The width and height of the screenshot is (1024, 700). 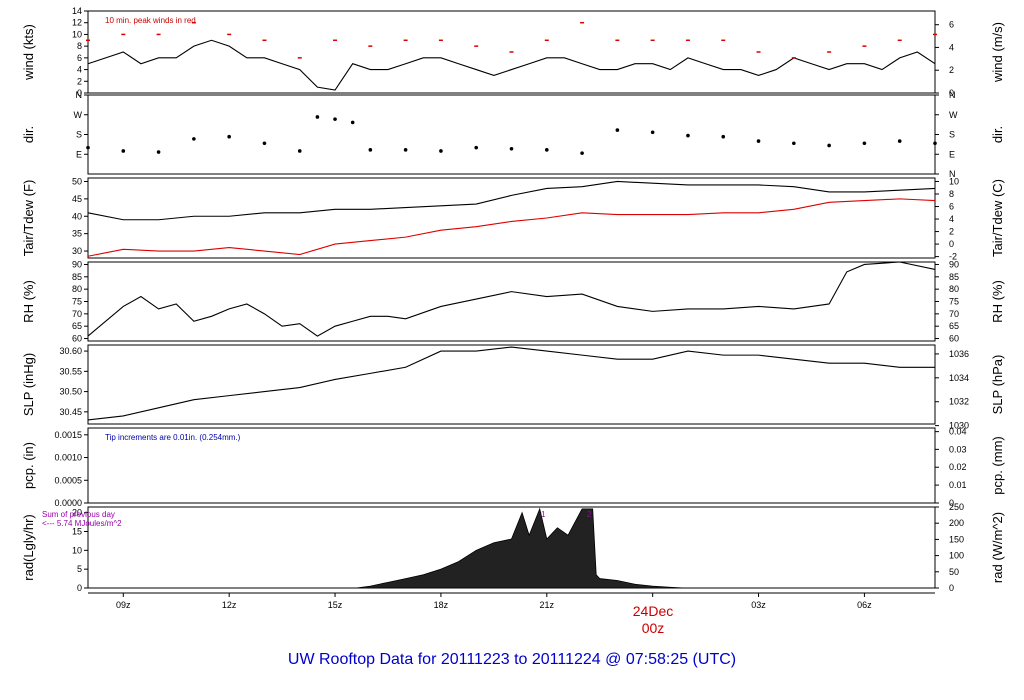 I want to click on wind-left-tick-label: 4, so click(x=79, y=70).